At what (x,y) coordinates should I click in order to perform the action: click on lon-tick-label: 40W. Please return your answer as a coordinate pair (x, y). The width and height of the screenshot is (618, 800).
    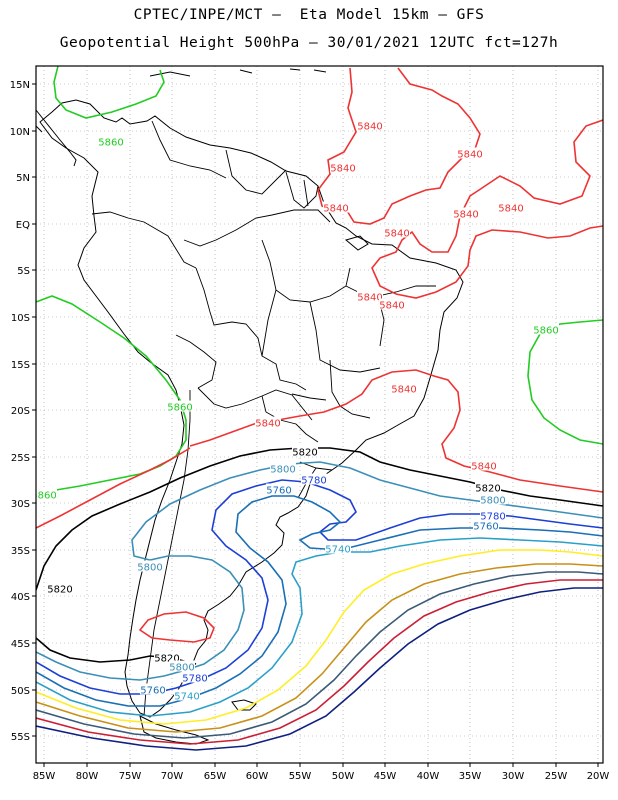
    Looking at the image, I should click on (428, 776).